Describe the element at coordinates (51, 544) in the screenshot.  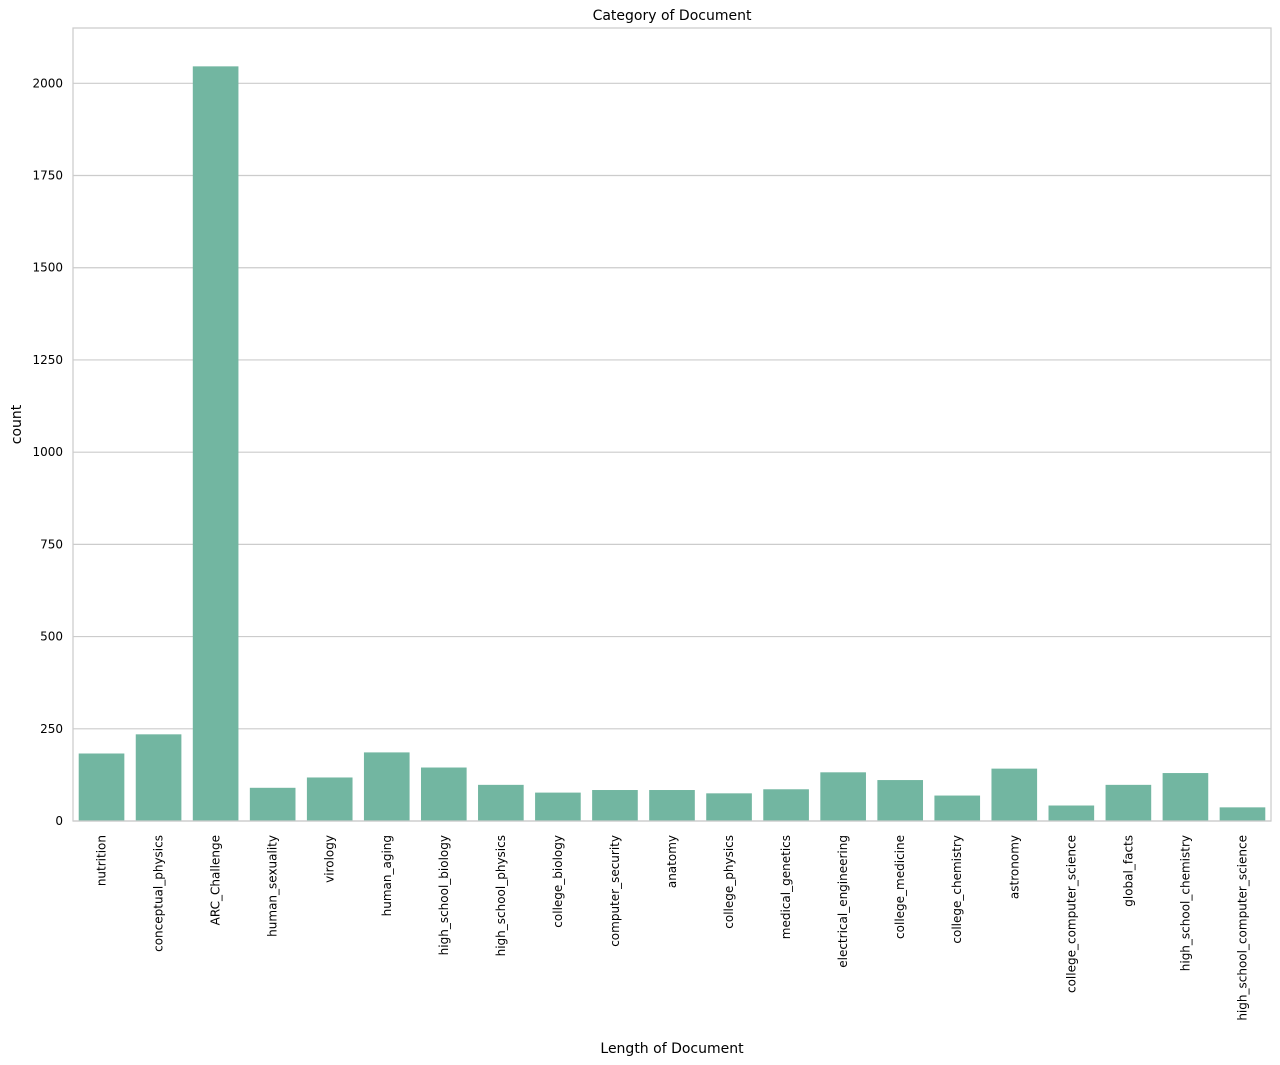
I see `y-tick-label: 750` at that location.